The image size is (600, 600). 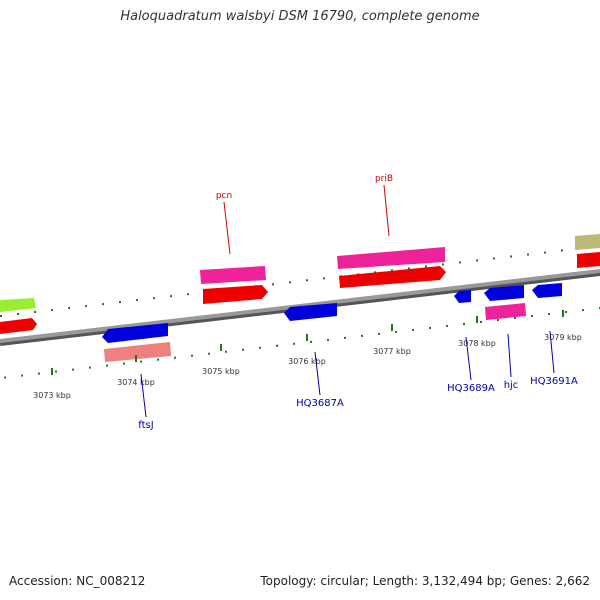 I want to click on gene-label-ftsJ: ftsJ, so click(x=145, y=425).